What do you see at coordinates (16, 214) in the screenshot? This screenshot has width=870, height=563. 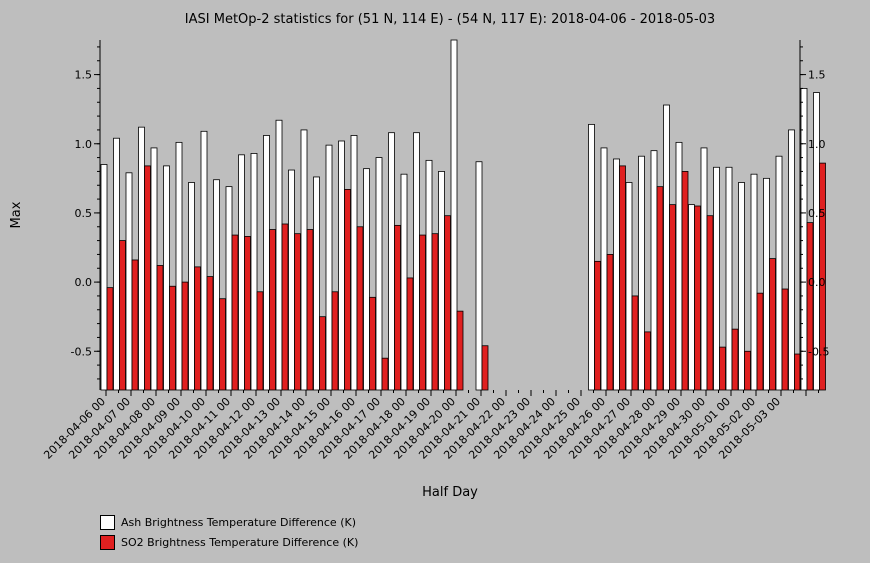 I see `y-axis-label: Max` at bounding box center [16, 214].